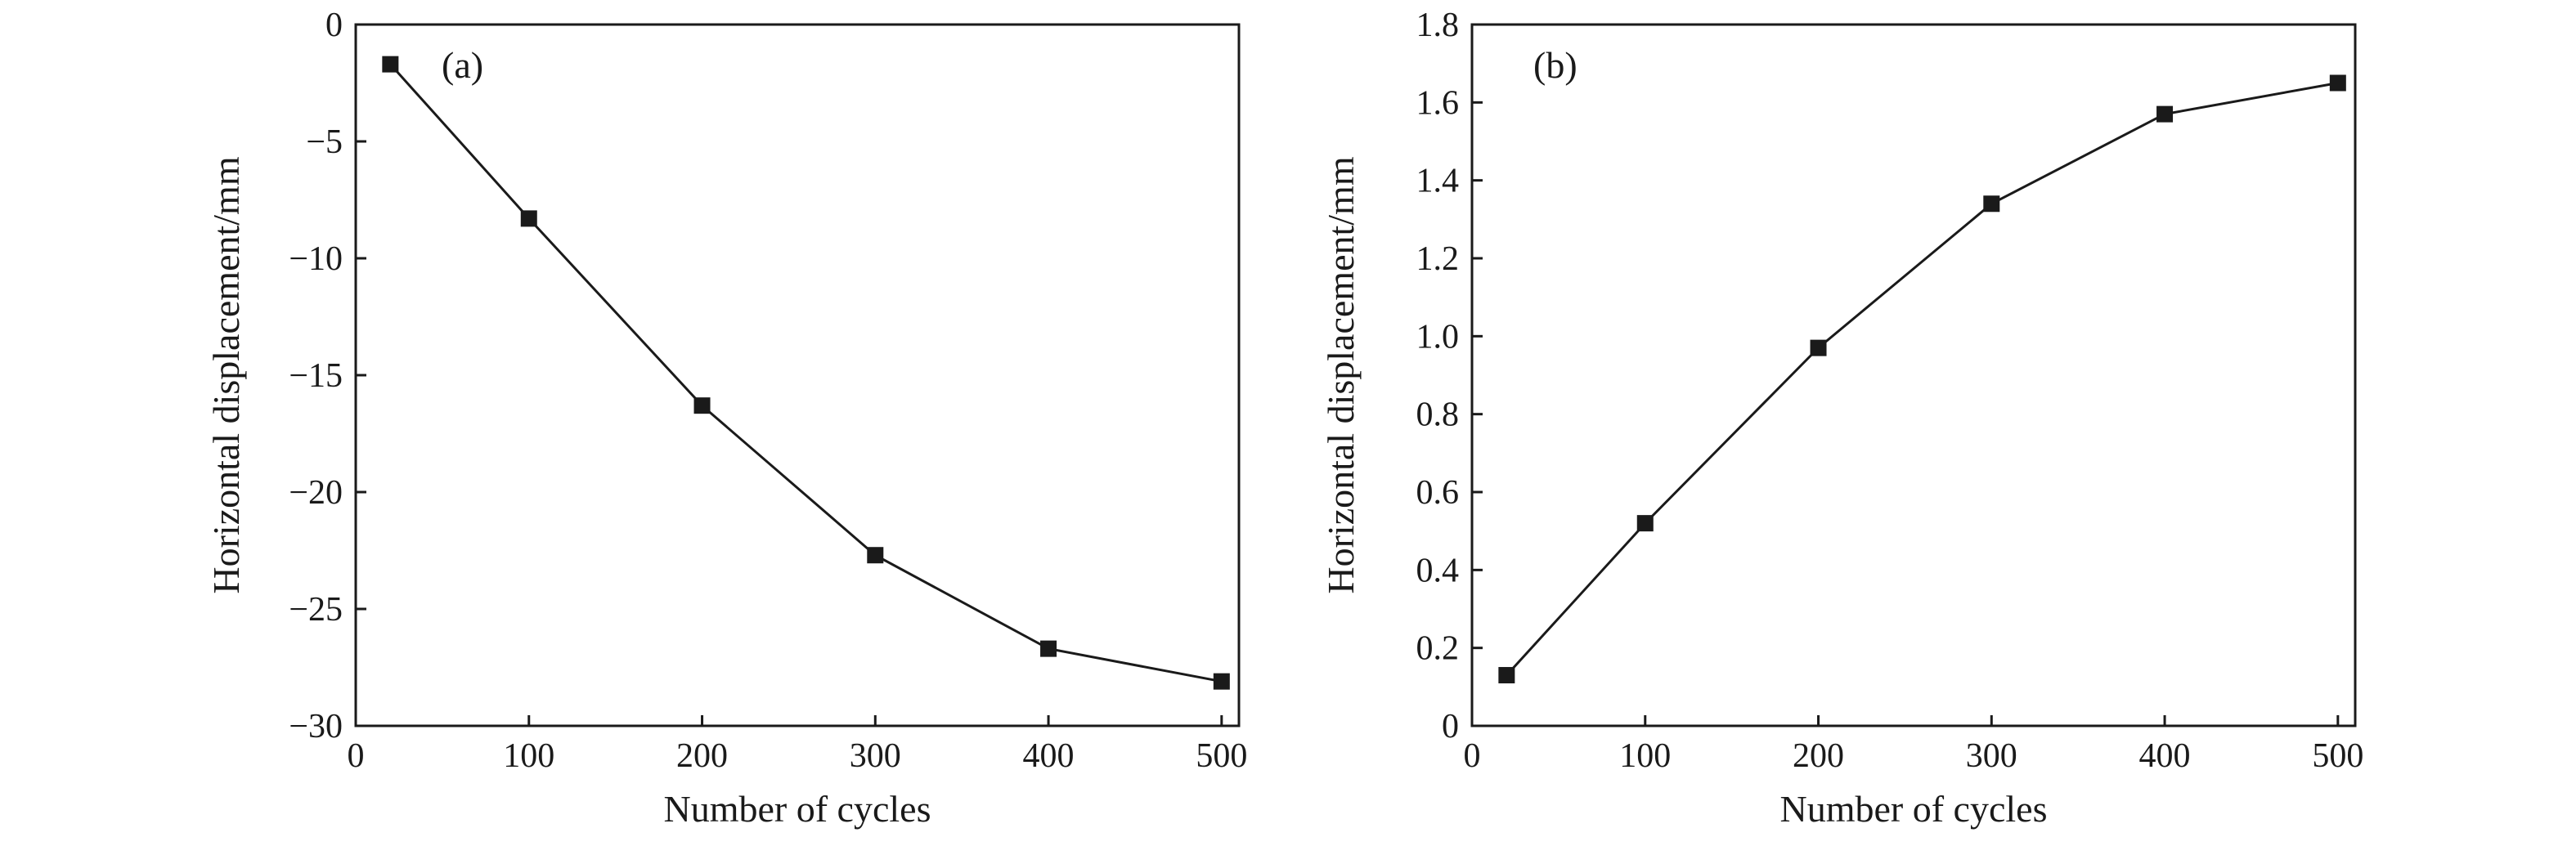 This screenshot has width=2576, height=846. What do you see at coordinates (1555, 65) in the screenshot?
I see `panel-label: (b)` at bounding box center [1555, 65].